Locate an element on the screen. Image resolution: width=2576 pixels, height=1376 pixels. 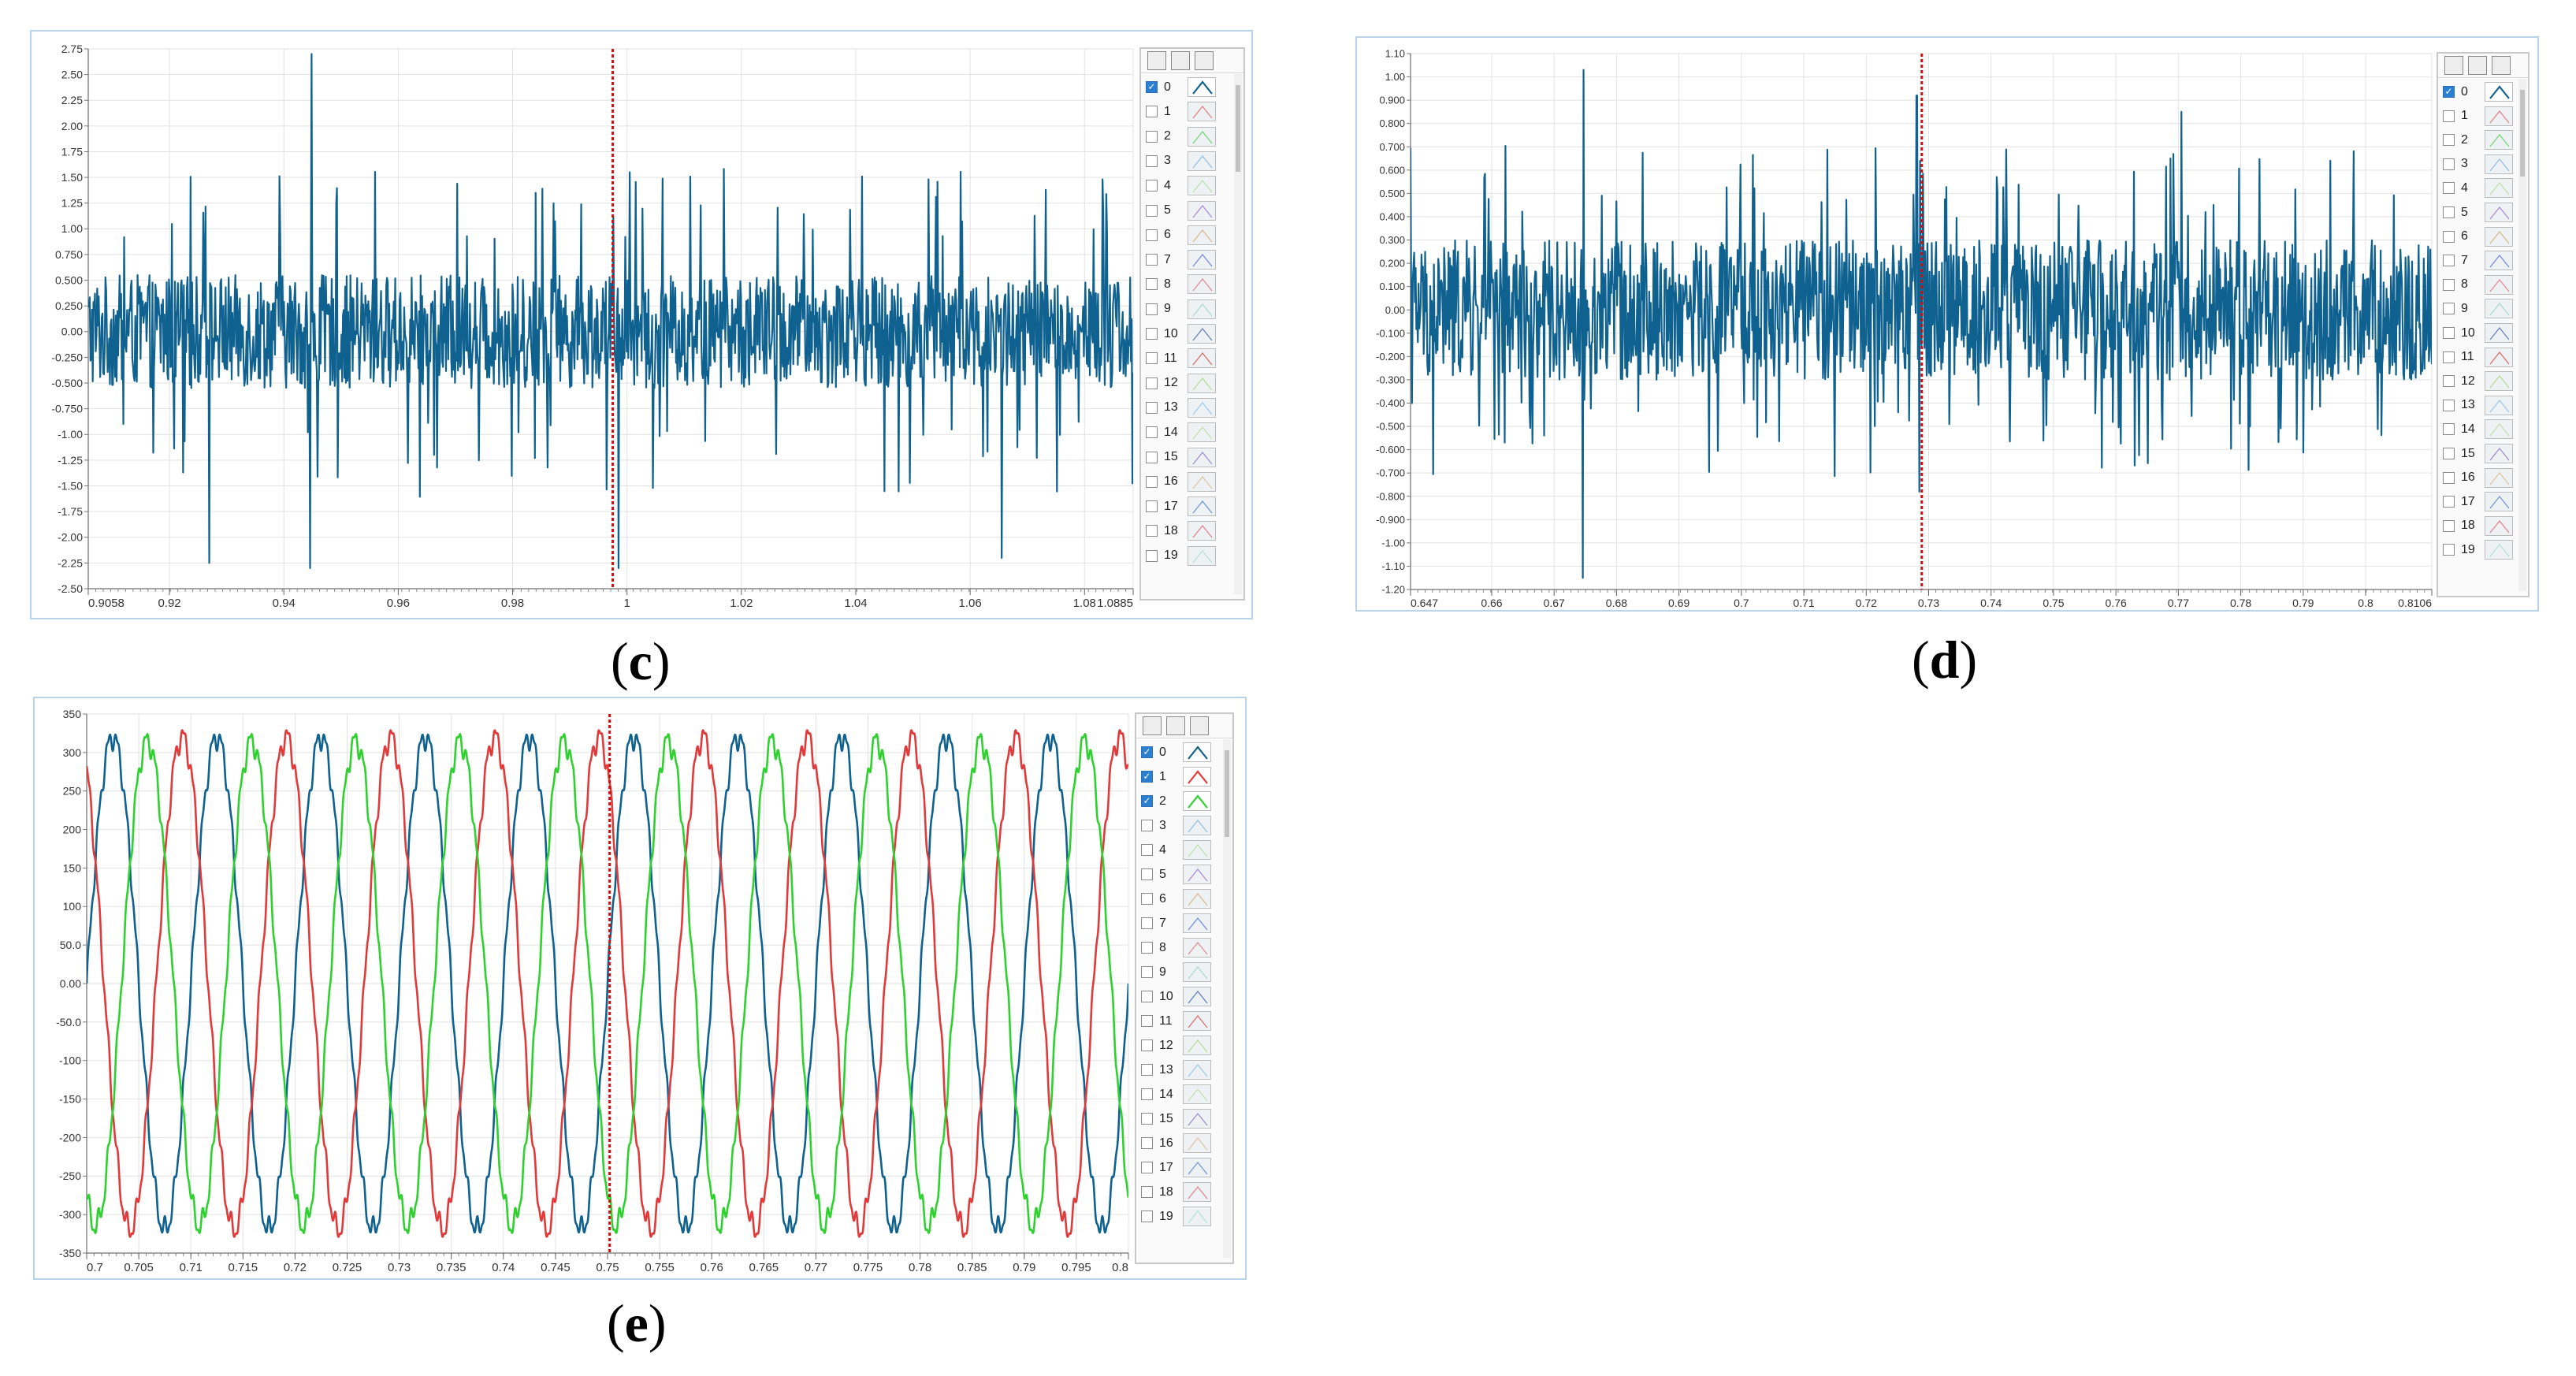
legend-item: 6 is located at coordinates (2478, 236).